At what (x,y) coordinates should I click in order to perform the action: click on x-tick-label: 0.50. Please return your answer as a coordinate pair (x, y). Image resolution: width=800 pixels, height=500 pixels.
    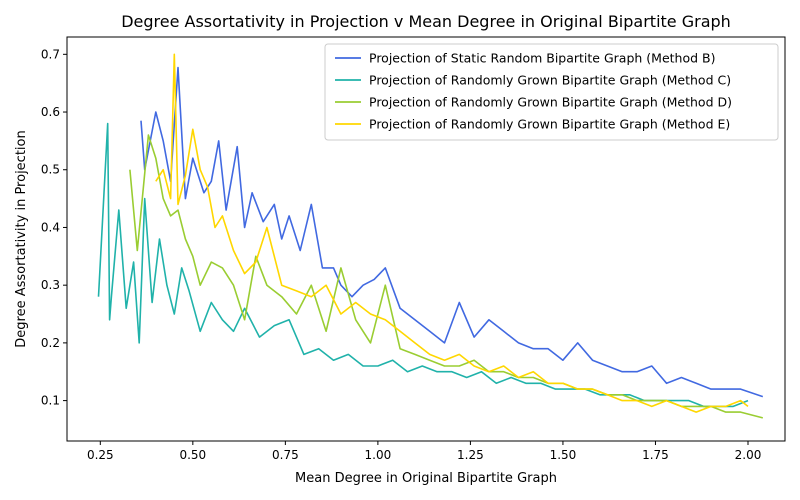
    Looking at the image, I should click on (192, 455).